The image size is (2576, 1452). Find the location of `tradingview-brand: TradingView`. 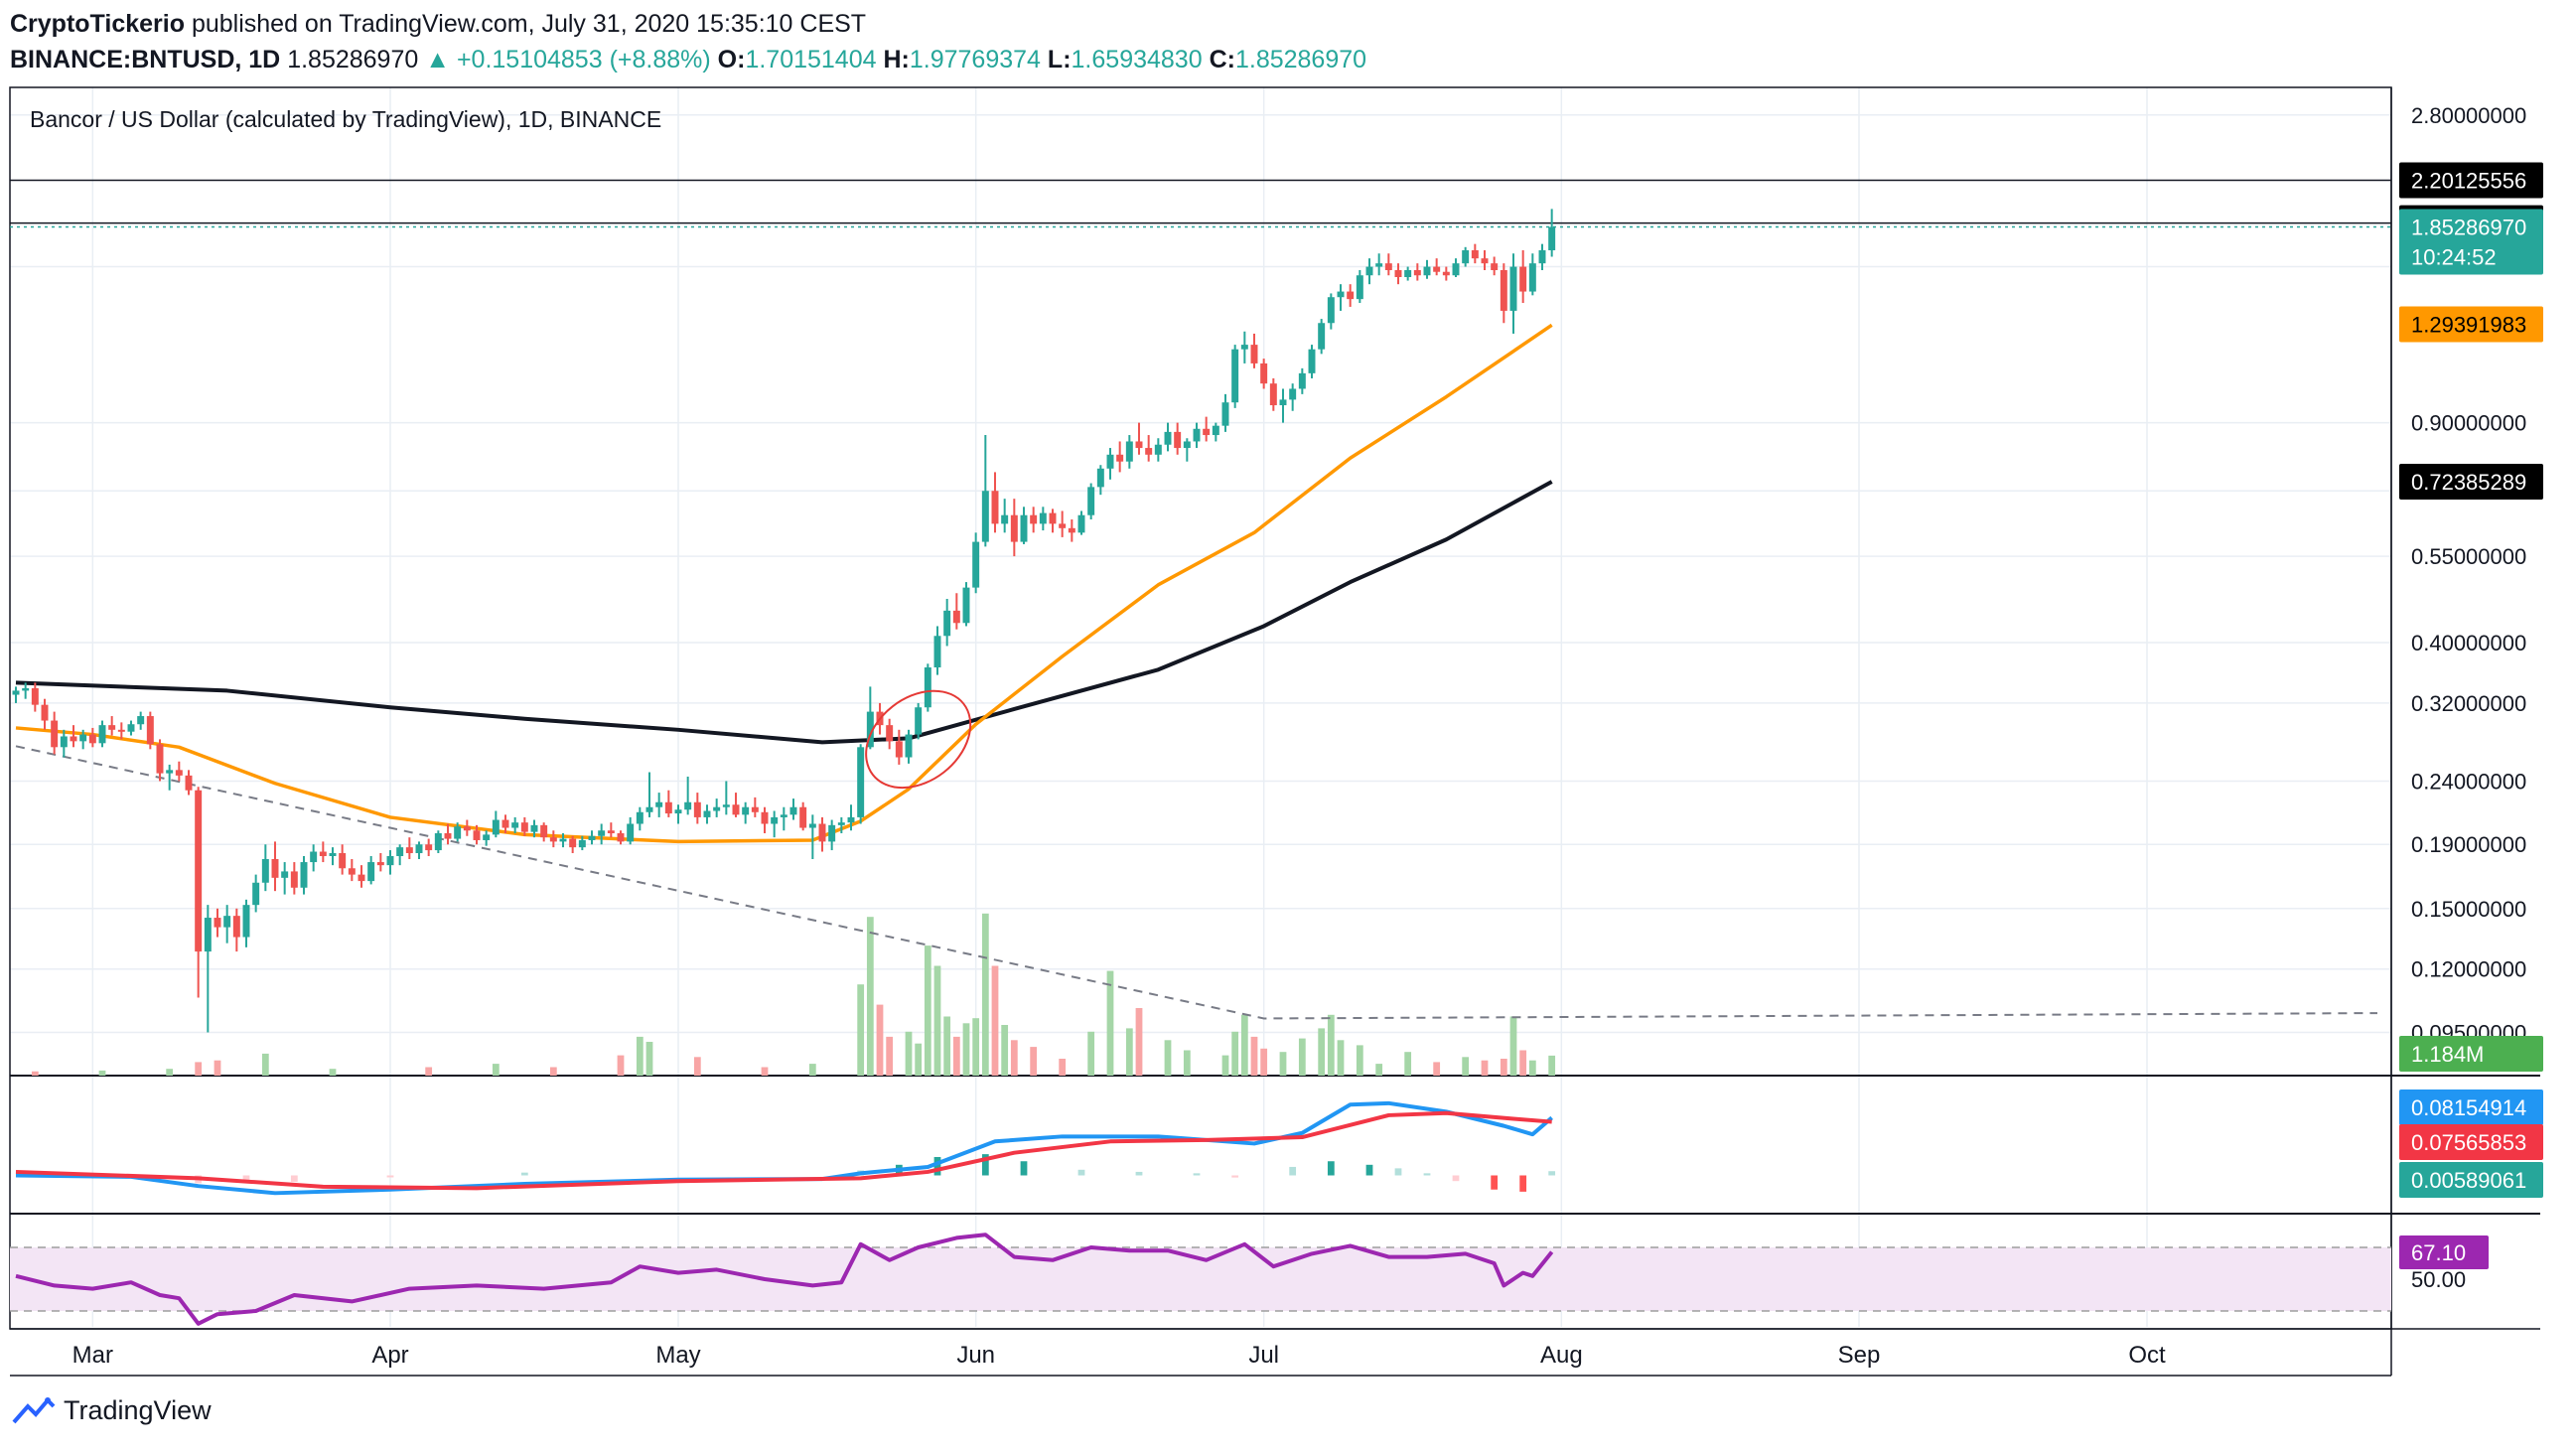

tradingview-brand: TradingView is located at coordinates (138, 1410).